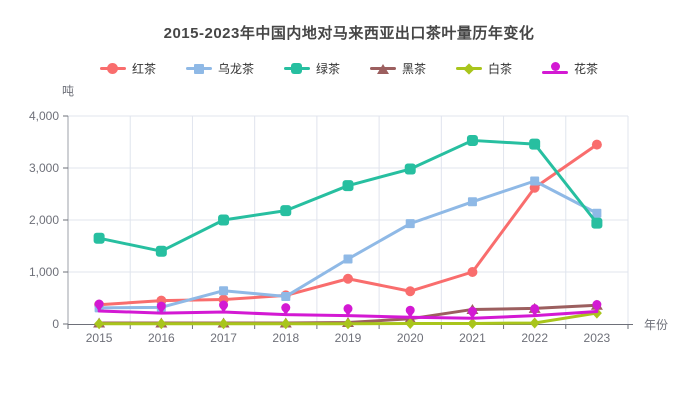 Image resolution: width=698 pixels, height=407 pixels. What do you see at coordinates (223, 338) in the screenshot?
I see `x-axis-tick-label: 2017` at bounding box center [223, 338].